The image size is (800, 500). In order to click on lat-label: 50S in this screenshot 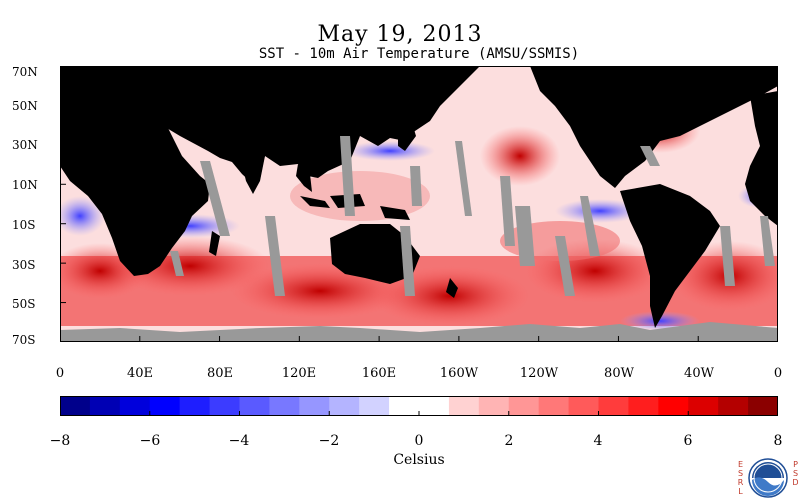, I will do `click(24, 304)`.